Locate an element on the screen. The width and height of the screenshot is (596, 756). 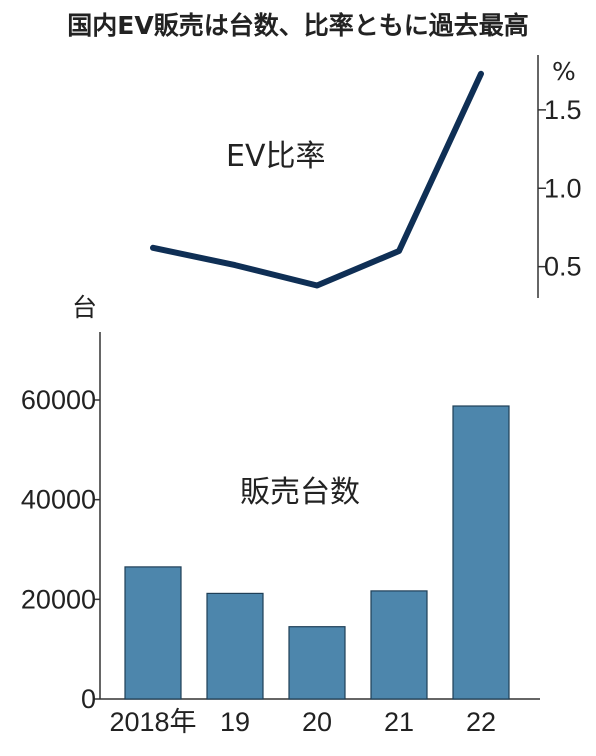
chart-title: 国内EV販売は台数、比率ともに過去最高 is located at coordinates (298, 25).